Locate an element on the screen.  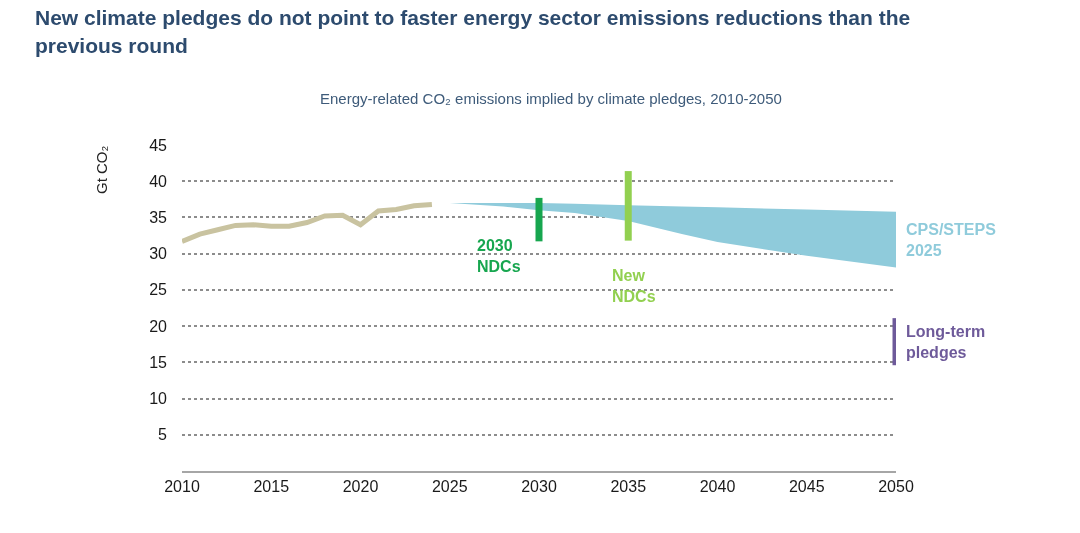
y-axis-title: Gt CO₂ is located at coordinates (101, 169).